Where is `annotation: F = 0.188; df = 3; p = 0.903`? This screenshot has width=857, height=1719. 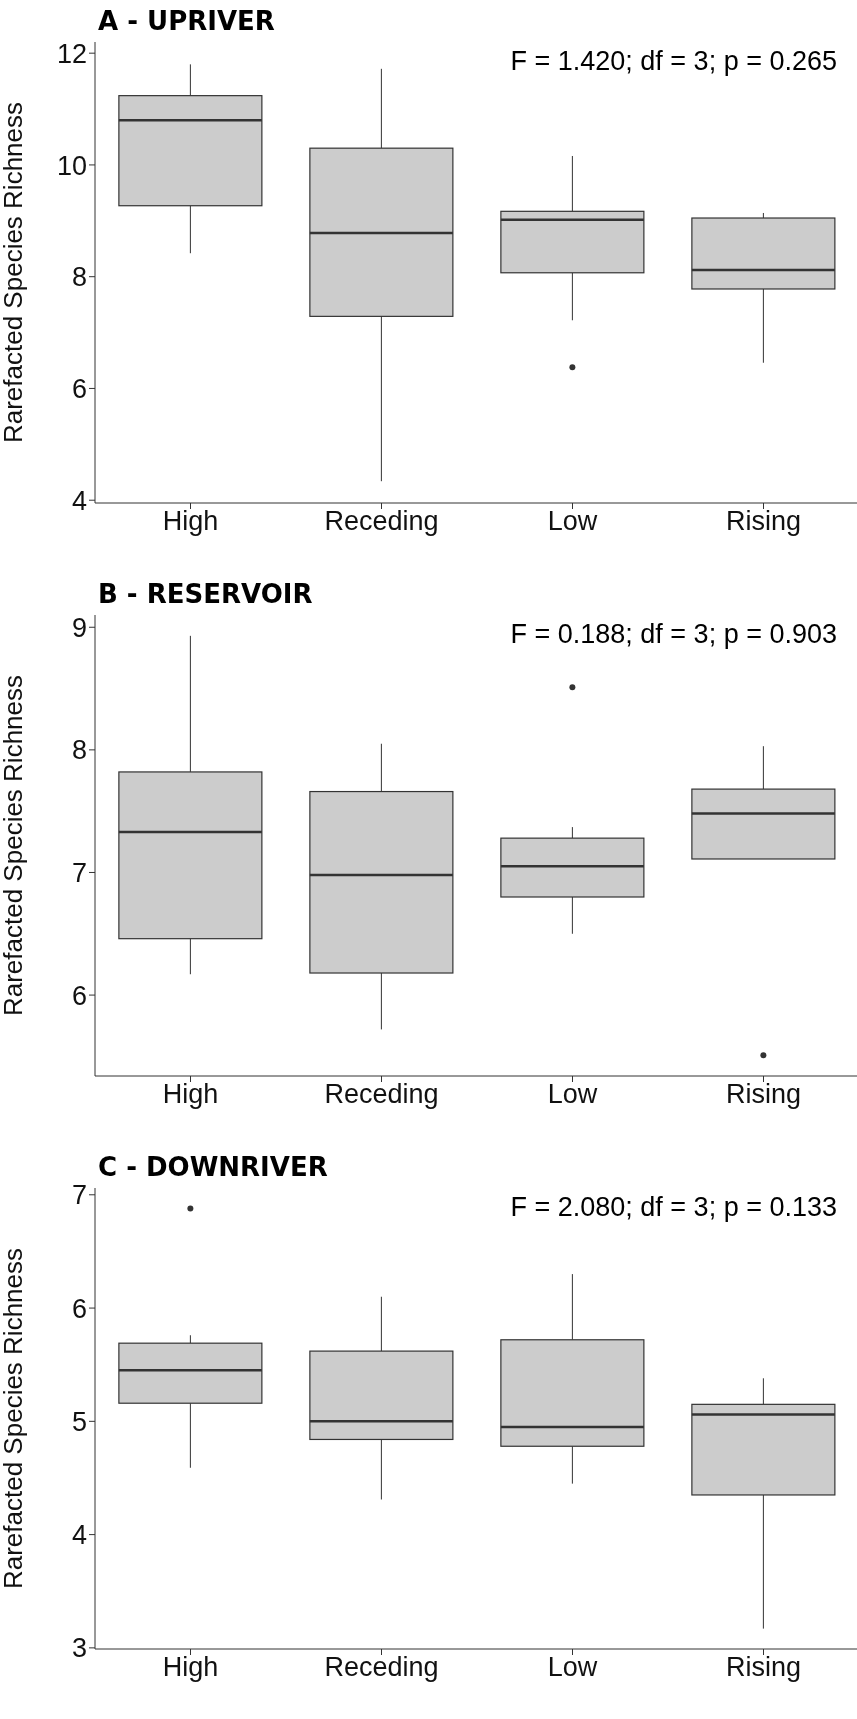 annotation: F = 0.188; df = 3; p = 0.903 is located at coordinates (673, 634).